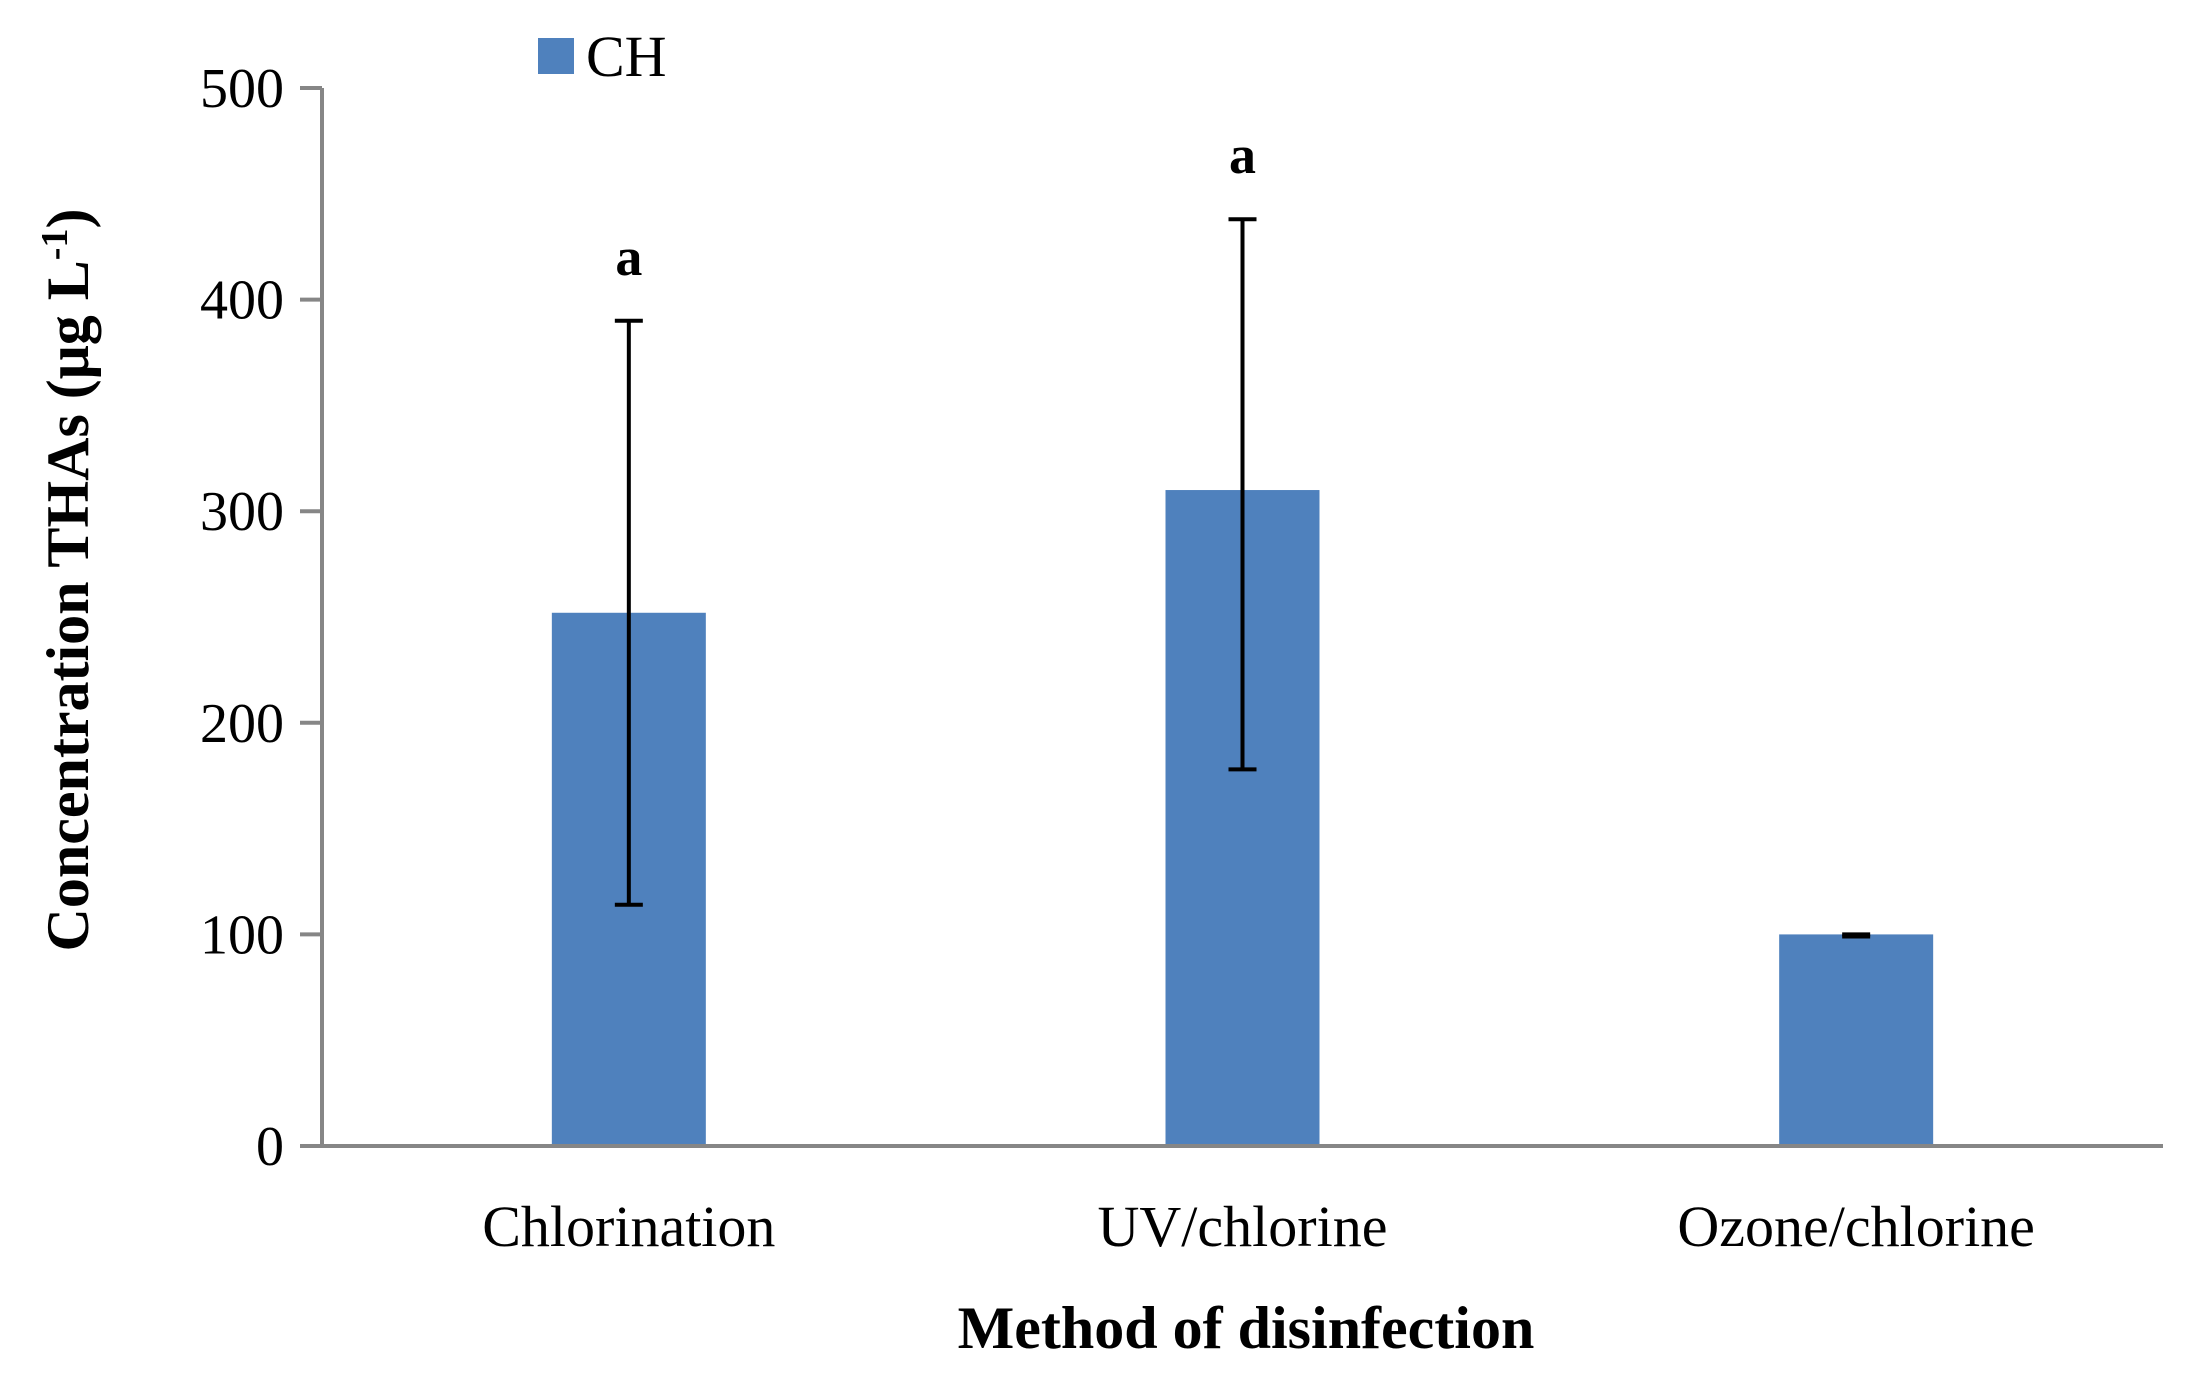 The width and height of the screenshot is (2193, 1373). What do you see at coordinates (556, 56) in the screenshot?
I see `legend-swatch-ch` at bounding box center [556, 56].